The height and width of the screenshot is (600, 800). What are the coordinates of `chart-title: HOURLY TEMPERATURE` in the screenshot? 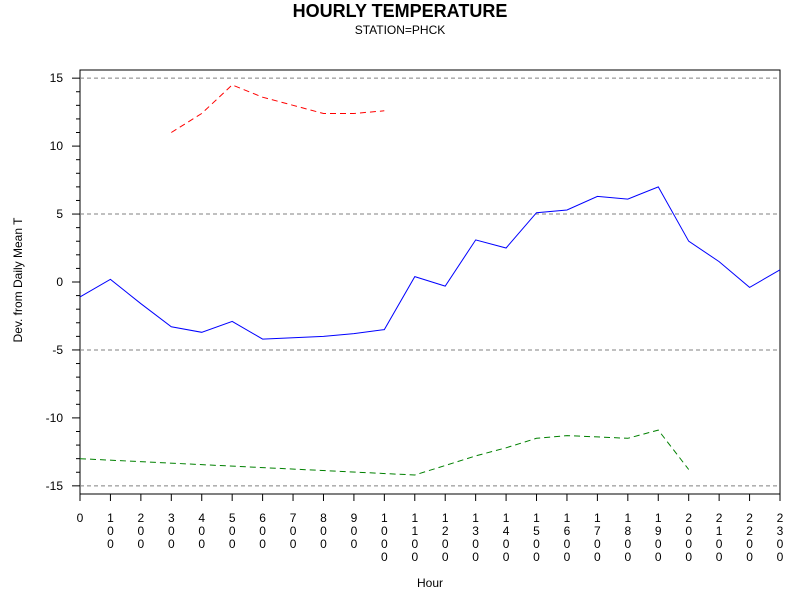 It's located at (400, 11).